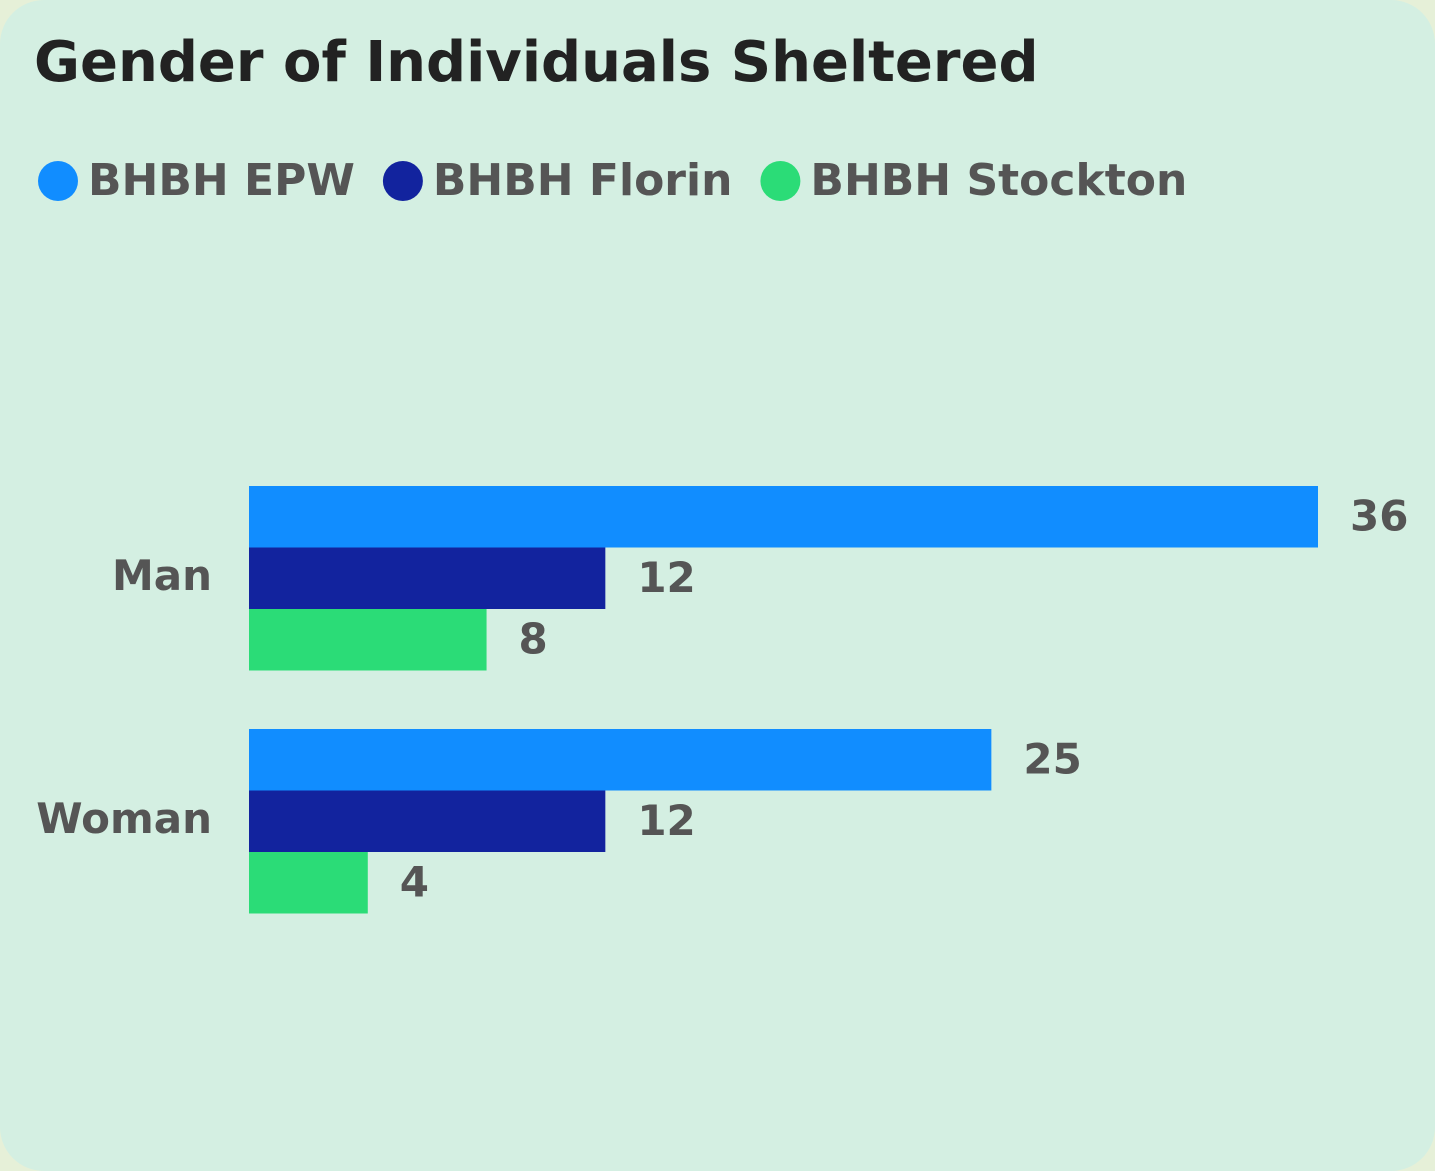 The width and height of the screenshot is (1435, 1171). I want to click on legend-label: BHBH Florin, so click(583, 180).